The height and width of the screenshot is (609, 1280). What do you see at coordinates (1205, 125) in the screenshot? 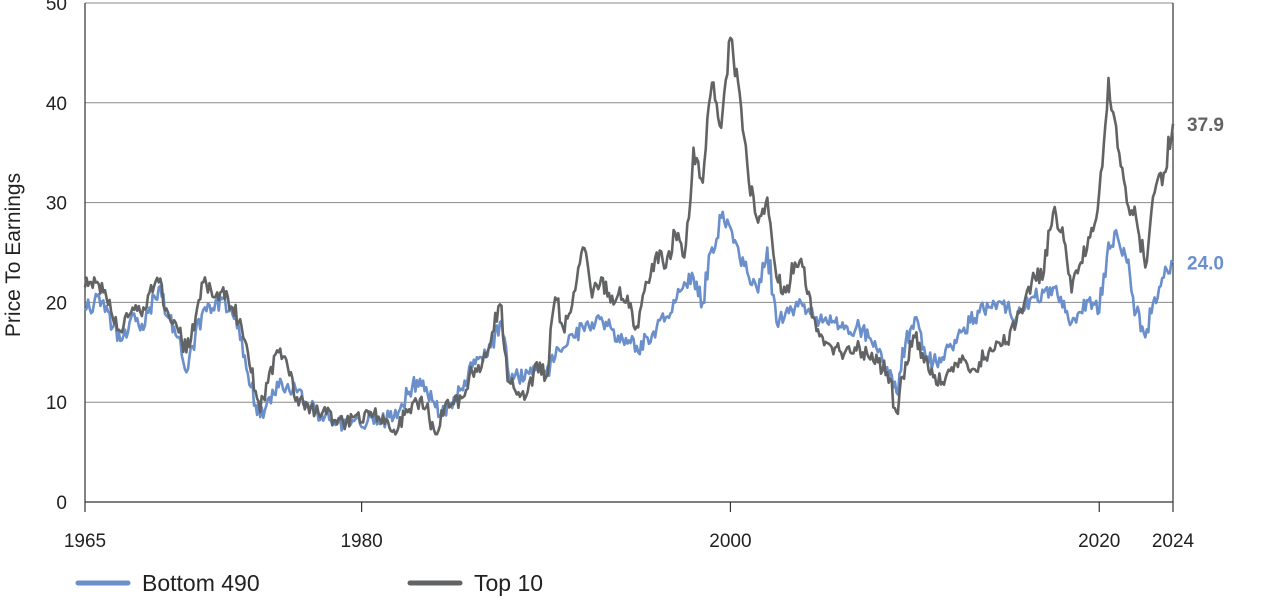
I see `end-label-top-10: 37.9` at bounding box center [1205, 125].